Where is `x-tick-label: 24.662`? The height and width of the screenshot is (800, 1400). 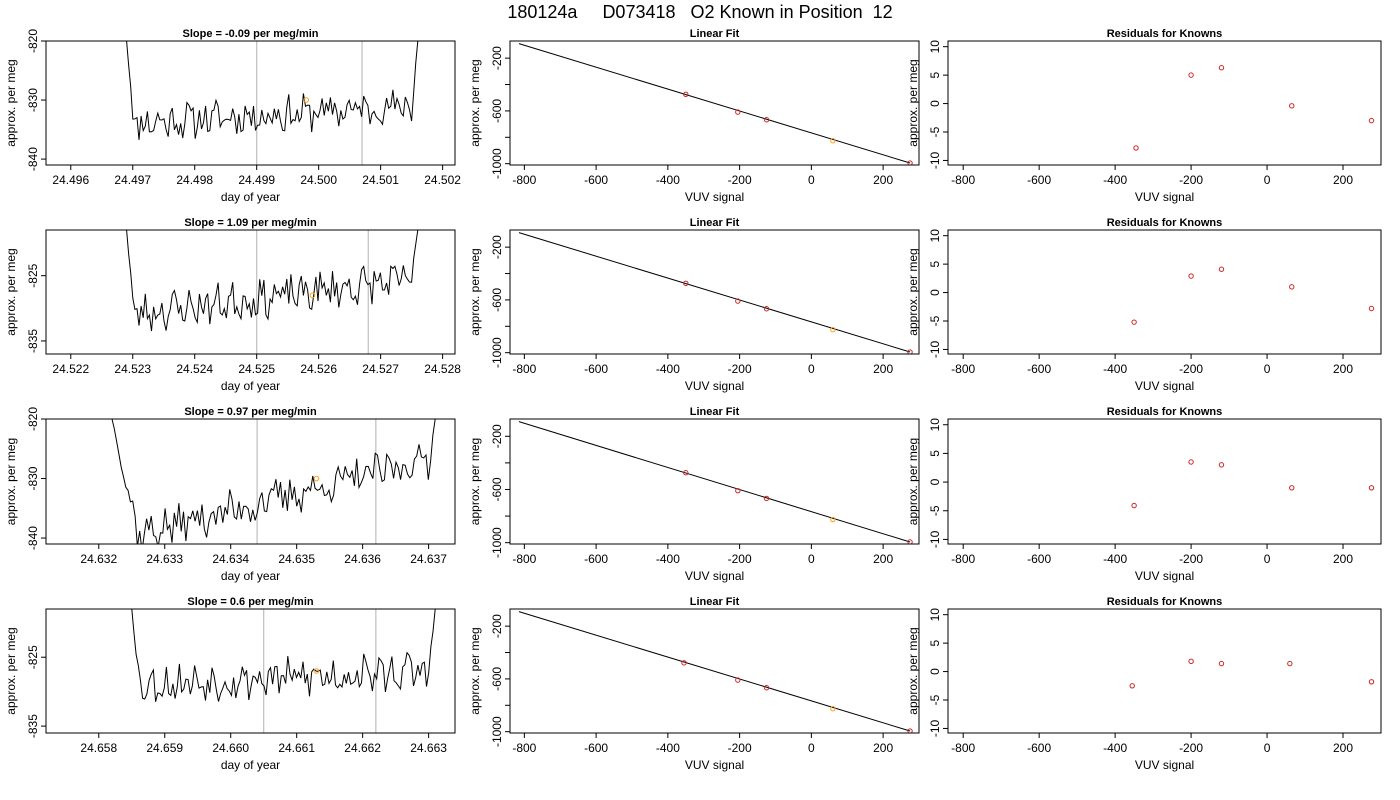 x-tick-label: 24.662 is located at coordinates (362, 748).